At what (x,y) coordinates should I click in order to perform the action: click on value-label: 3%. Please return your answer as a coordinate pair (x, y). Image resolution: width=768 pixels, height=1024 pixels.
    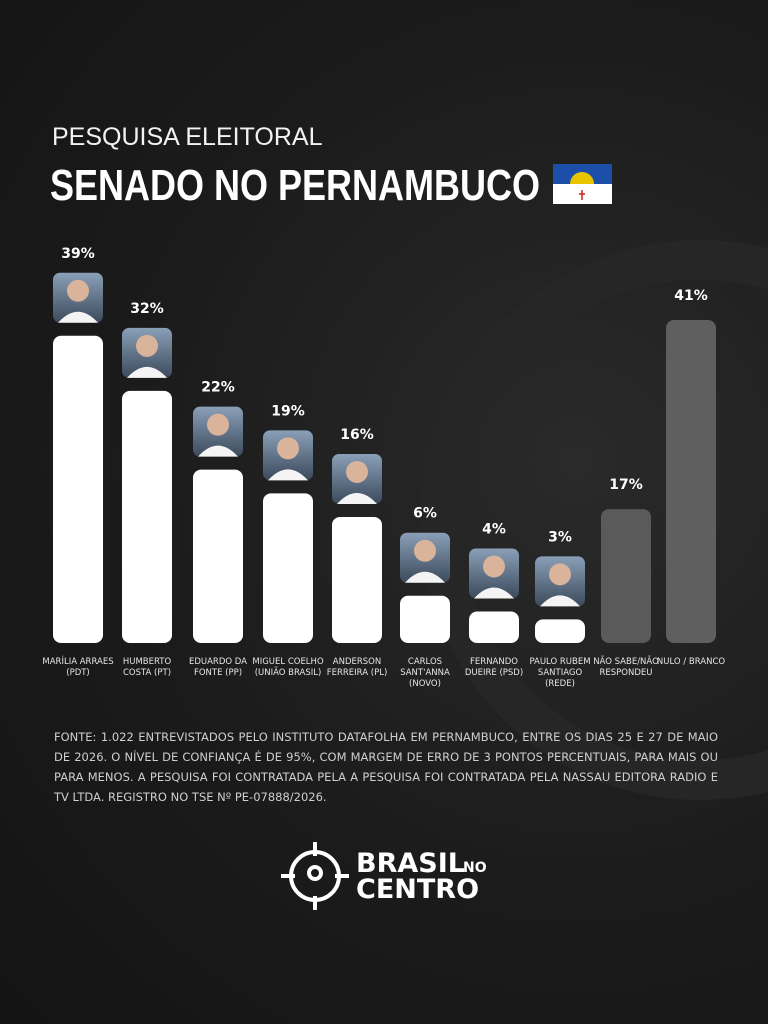
    Looking at the image, I should click on (560, 537).